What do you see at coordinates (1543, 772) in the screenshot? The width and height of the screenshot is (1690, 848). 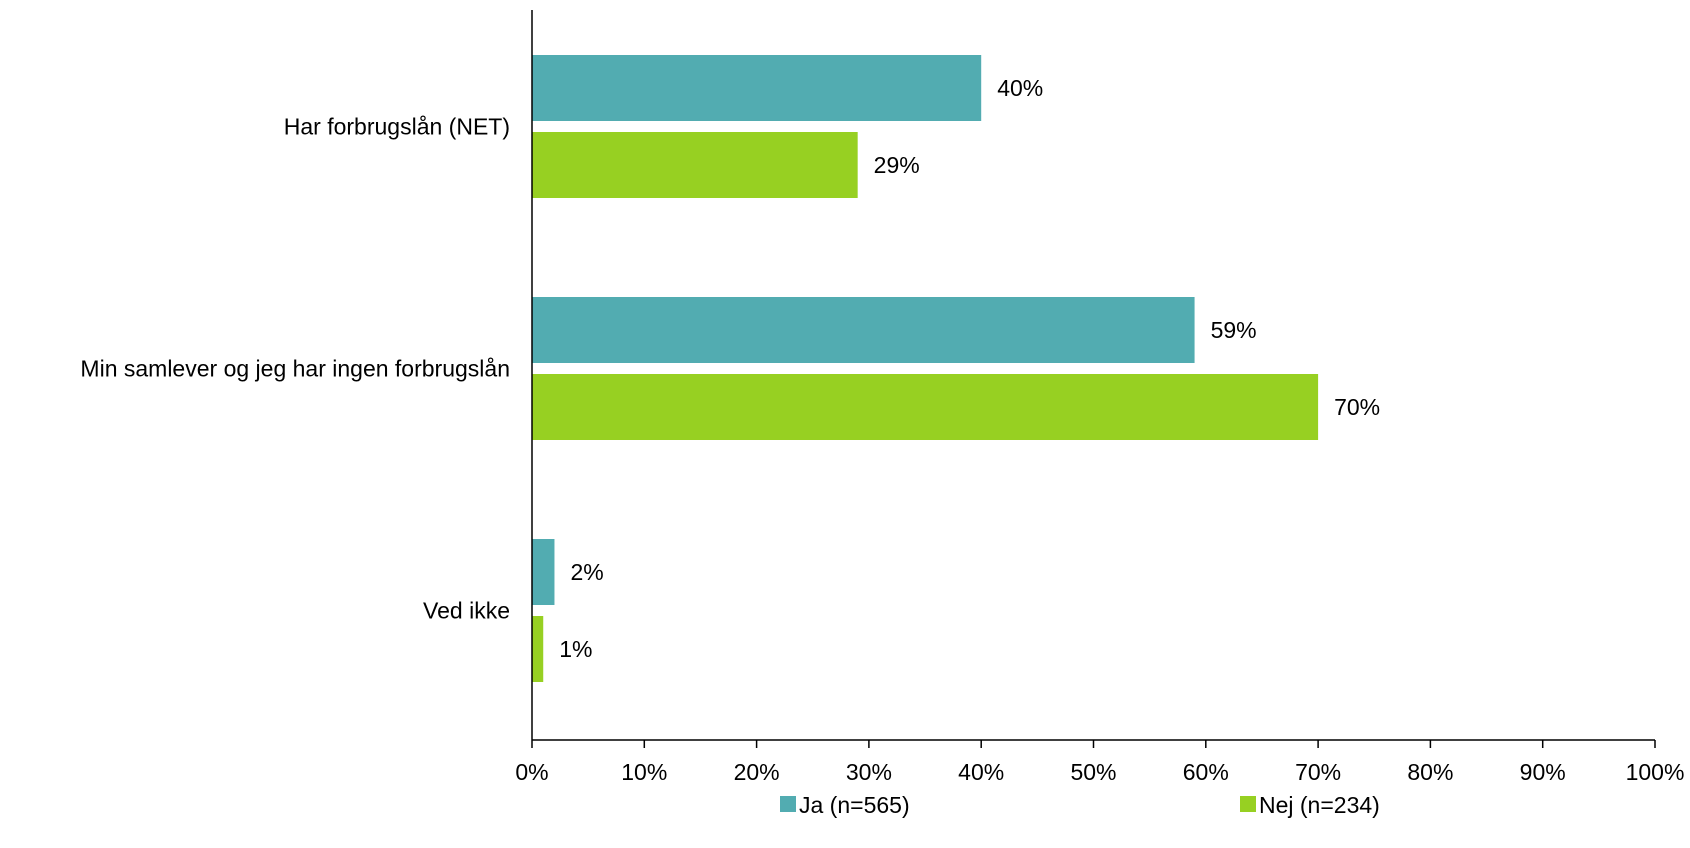 I see `x-tick-label: 90%` at bounding box center [1543, 772].